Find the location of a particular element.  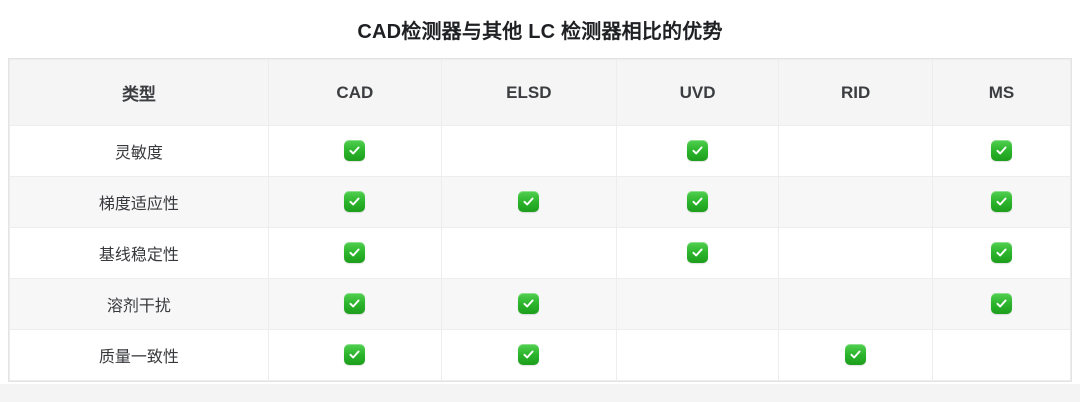

table-row: 基线稳定性 is located at coordinates (540, 253).